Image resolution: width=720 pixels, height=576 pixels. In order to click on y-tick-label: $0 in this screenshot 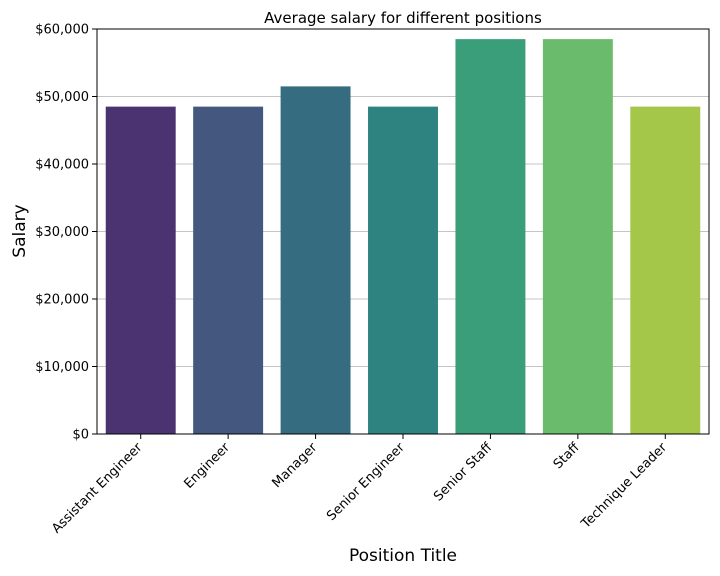, I will do `click(80, 435)`.